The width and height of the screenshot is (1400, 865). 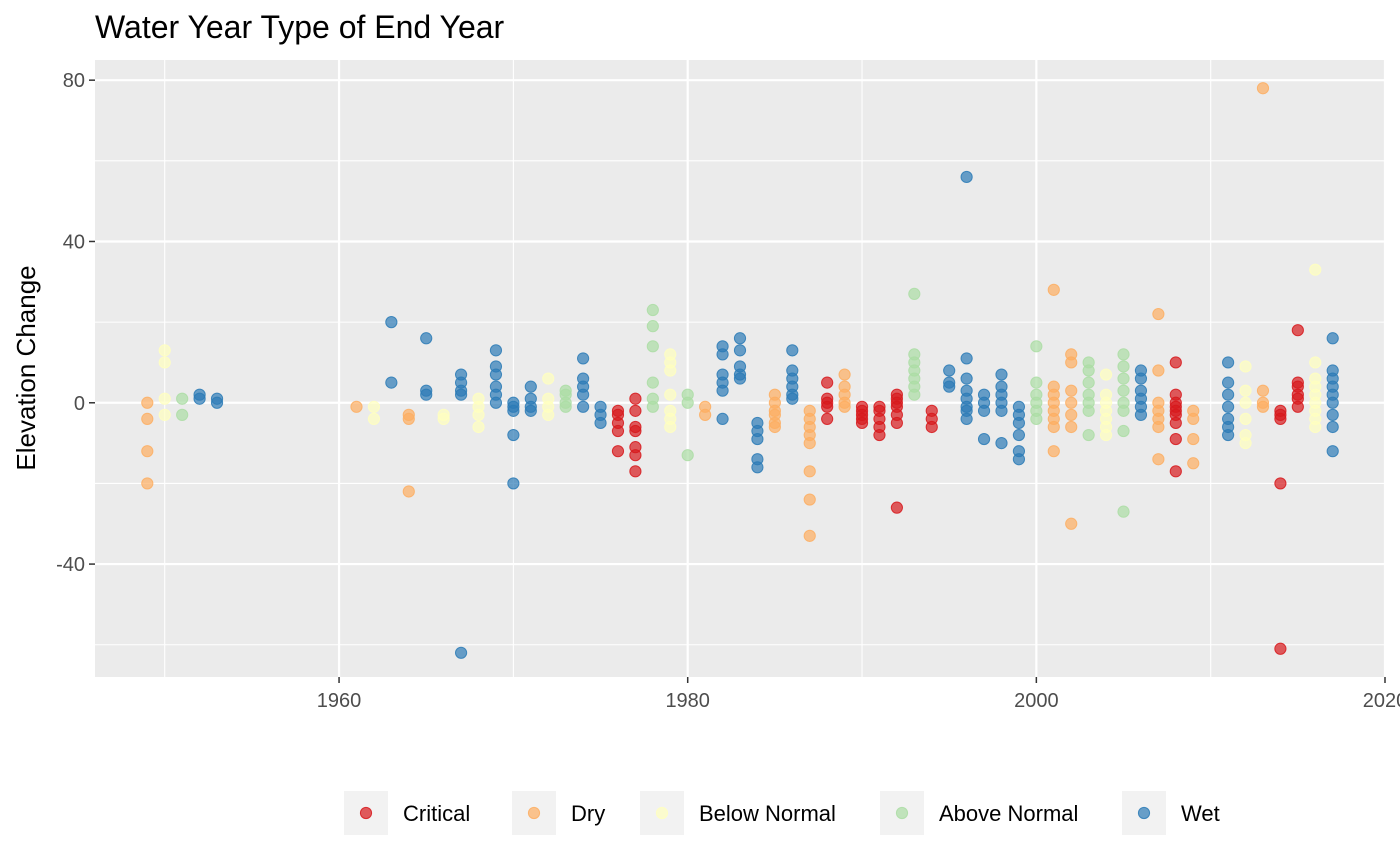 I want to click on x-tick-label: 1980, so click(x=687, y=701).